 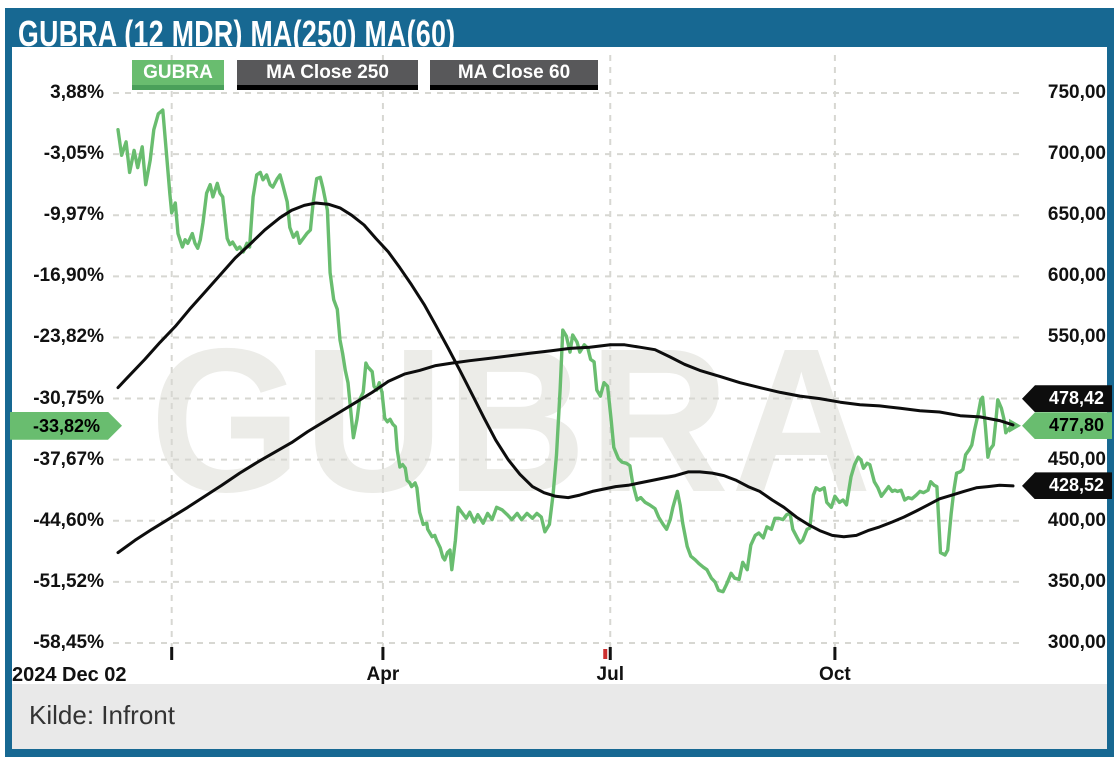 I want to click on y-axis-left-label: -16,90%, so click(x=68, y=276).